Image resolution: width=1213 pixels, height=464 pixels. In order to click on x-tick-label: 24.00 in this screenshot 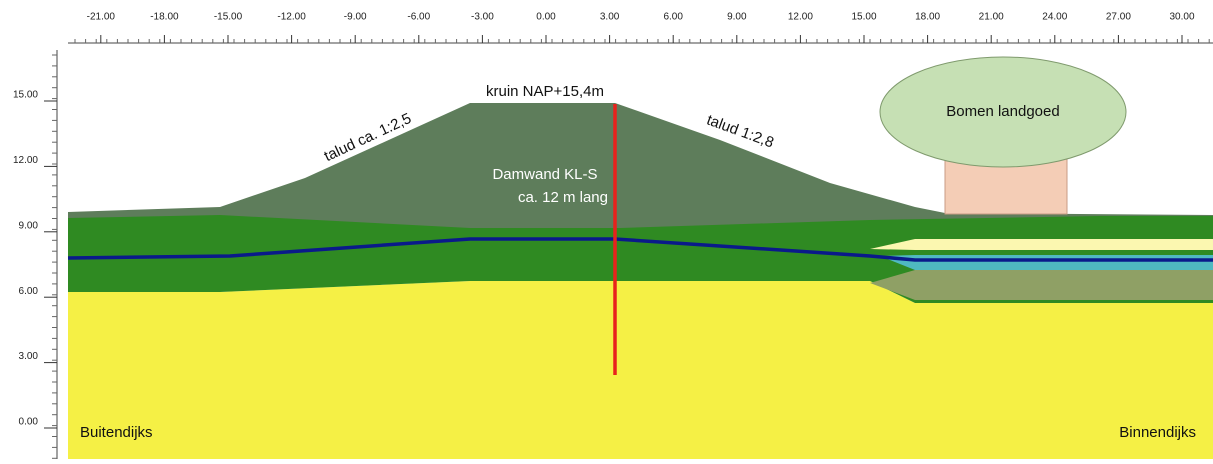, I will do `click(1054, 17)`.